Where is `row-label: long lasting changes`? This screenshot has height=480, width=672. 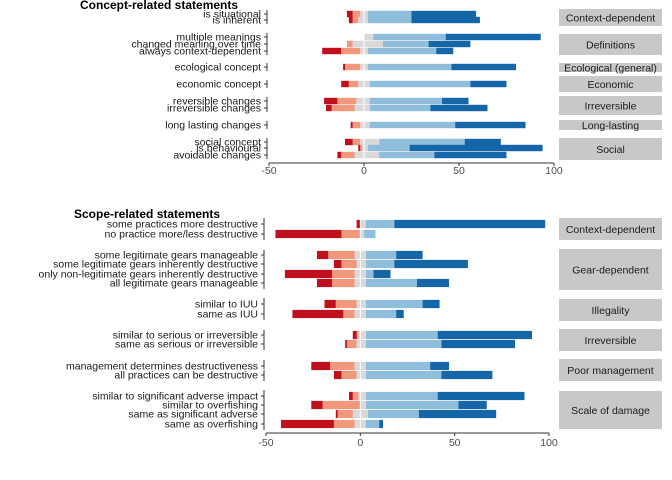
row-label: long lasting changes is located at coordinates (213, 126).